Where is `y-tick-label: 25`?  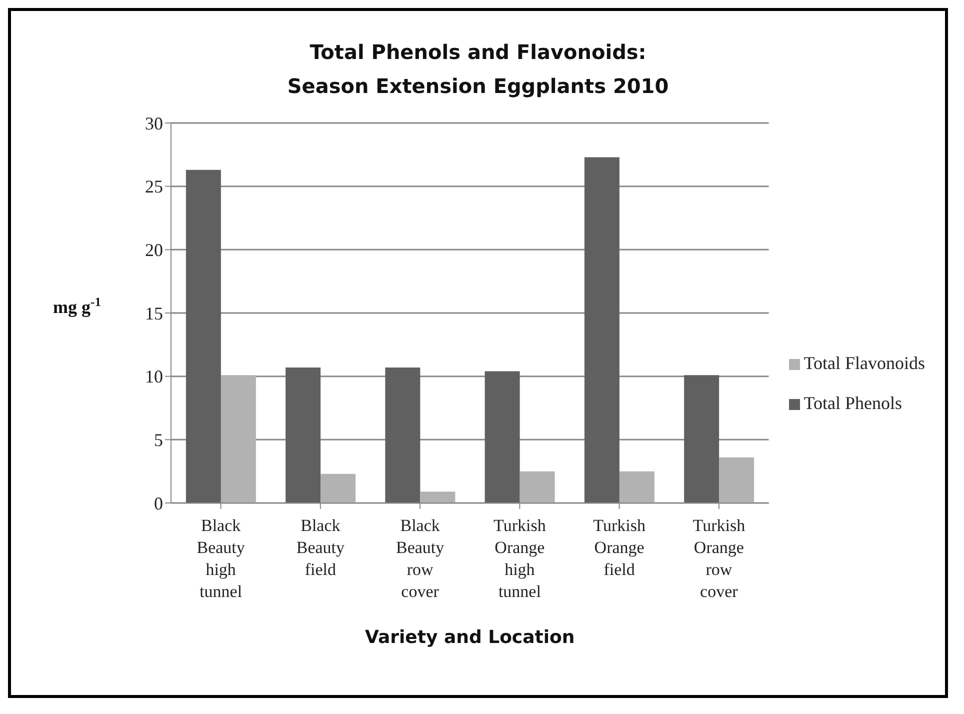 y-tick-label: 25 is located at coordinates (154, 186).